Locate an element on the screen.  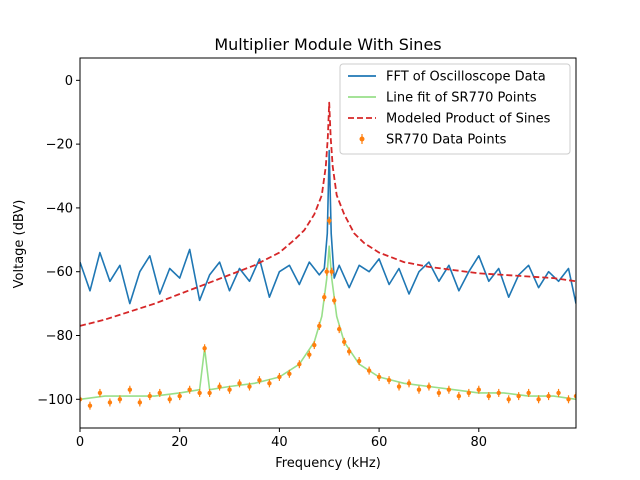
chart-title: Multiplier Module With Sines is located at coordinates (327, 44).